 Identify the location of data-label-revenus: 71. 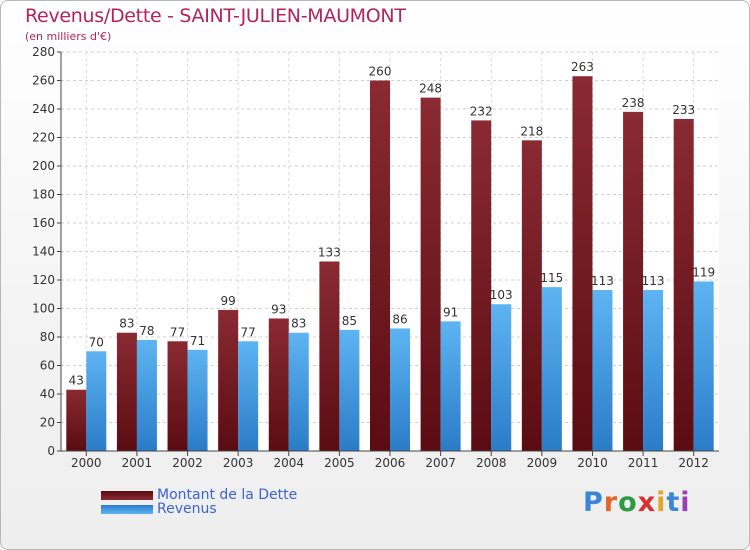
(197, 341).